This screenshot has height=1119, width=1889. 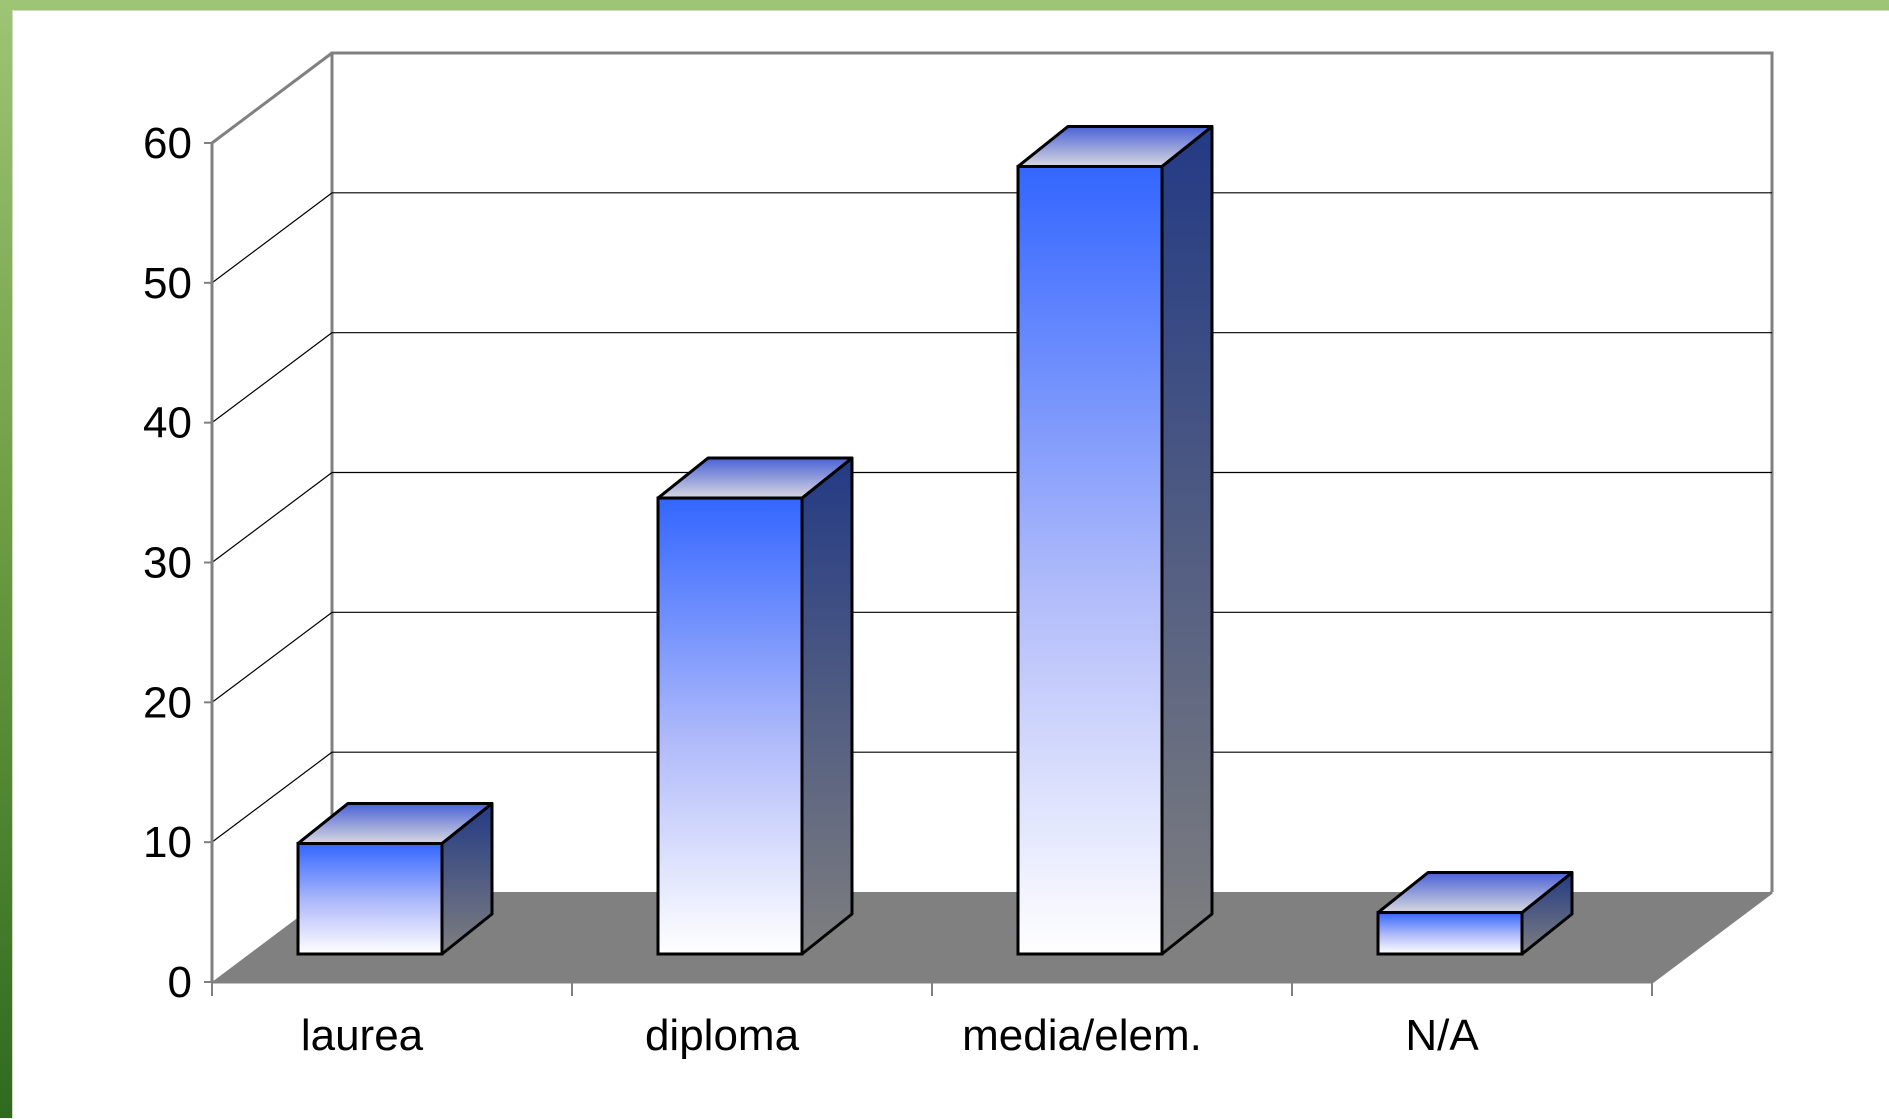 I want to click on x-category-label: laurea, so click(x=362, y=1035).